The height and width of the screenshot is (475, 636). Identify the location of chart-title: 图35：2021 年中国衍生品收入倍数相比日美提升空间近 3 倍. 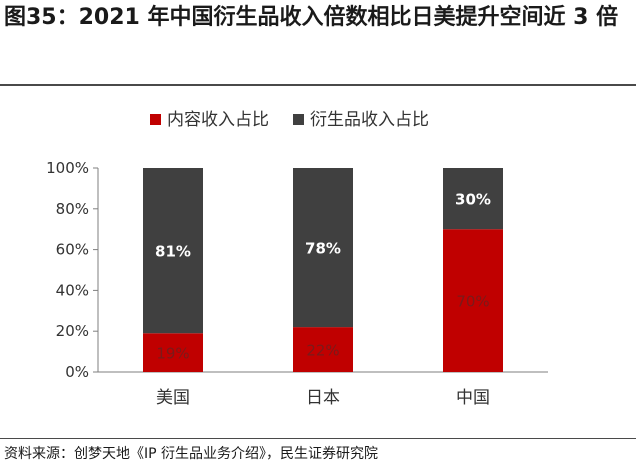
(311, 17).